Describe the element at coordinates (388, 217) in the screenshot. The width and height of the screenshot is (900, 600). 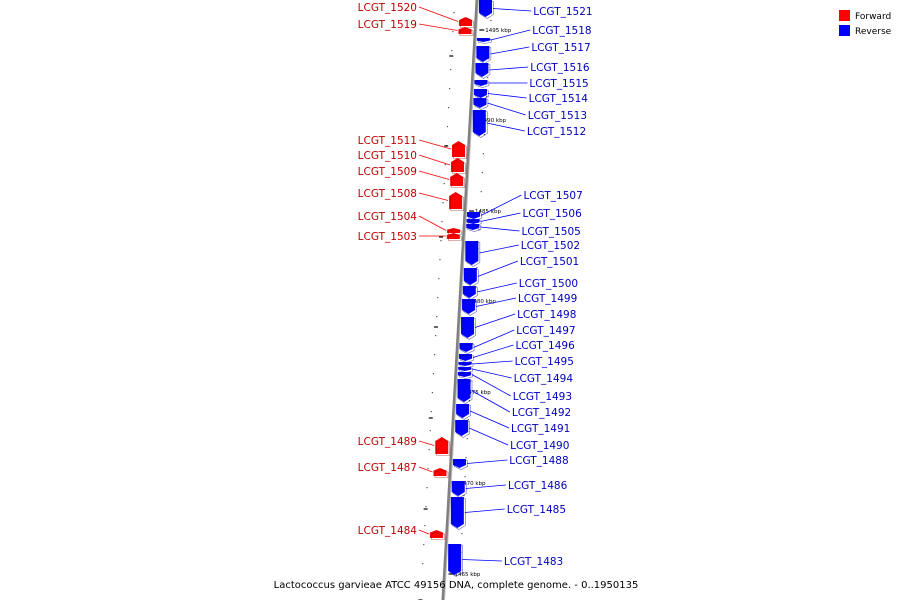
I see `gene-label: LCGT_1504` at that location.